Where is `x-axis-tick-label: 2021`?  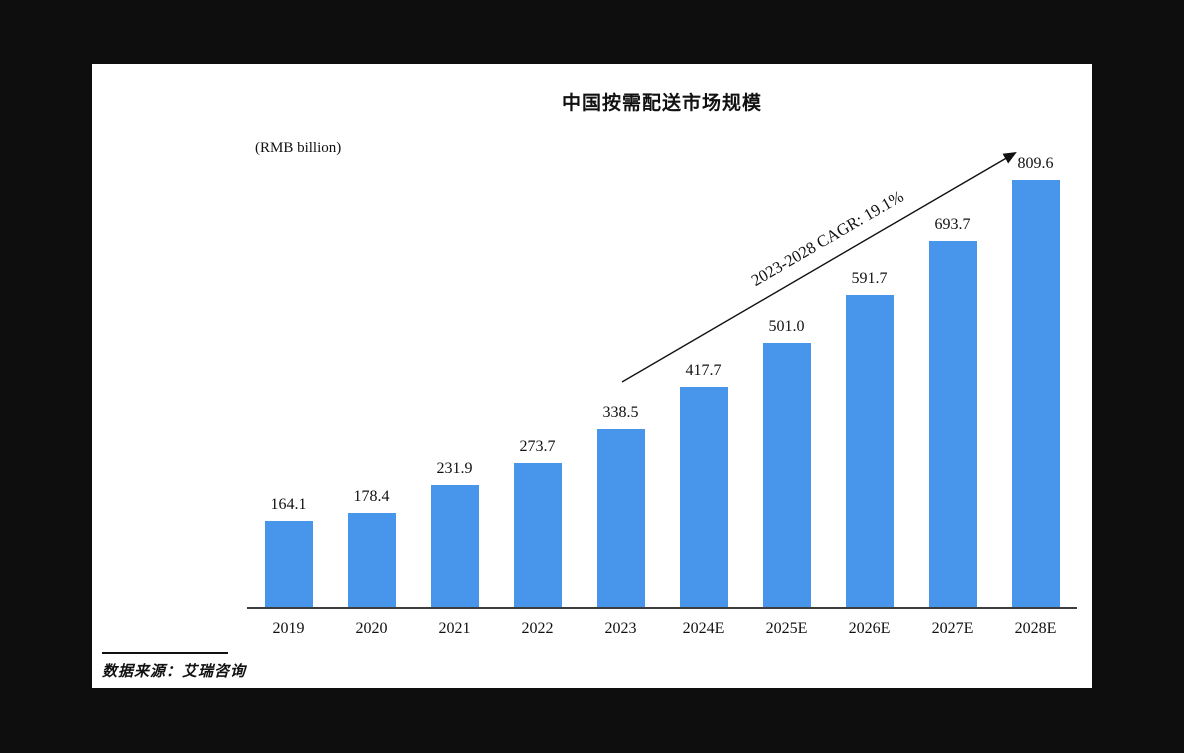 x-axis-tick-label: 2021 is located at coordinates (454, 628).